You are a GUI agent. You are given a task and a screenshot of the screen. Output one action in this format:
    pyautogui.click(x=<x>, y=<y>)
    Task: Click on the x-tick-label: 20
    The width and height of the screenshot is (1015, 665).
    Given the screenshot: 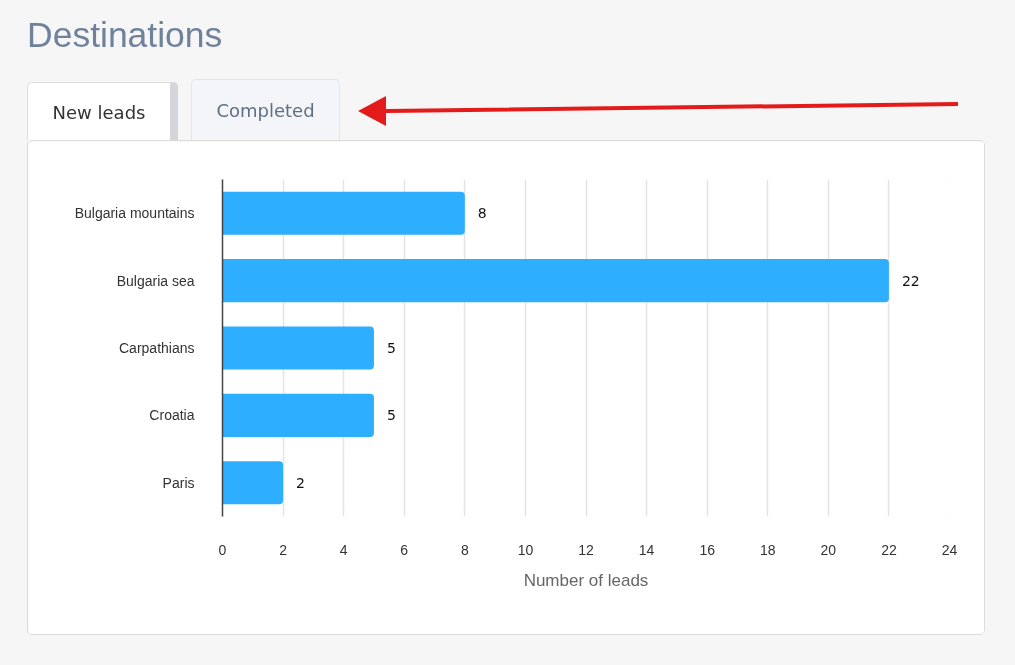 What is the action you would take?
    pyautogui.click(x=828, y=549)
    